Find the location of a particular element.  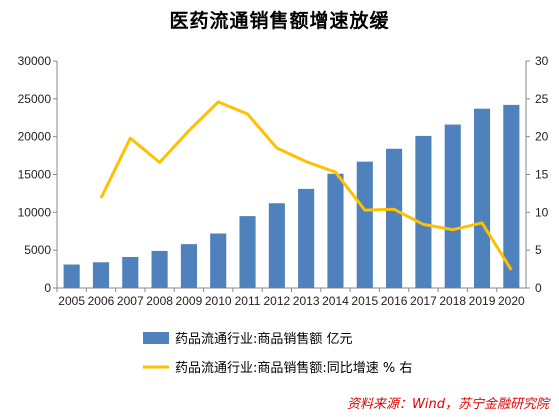

y-left-tick-label: 15000 is located at coordinates (35, 175).